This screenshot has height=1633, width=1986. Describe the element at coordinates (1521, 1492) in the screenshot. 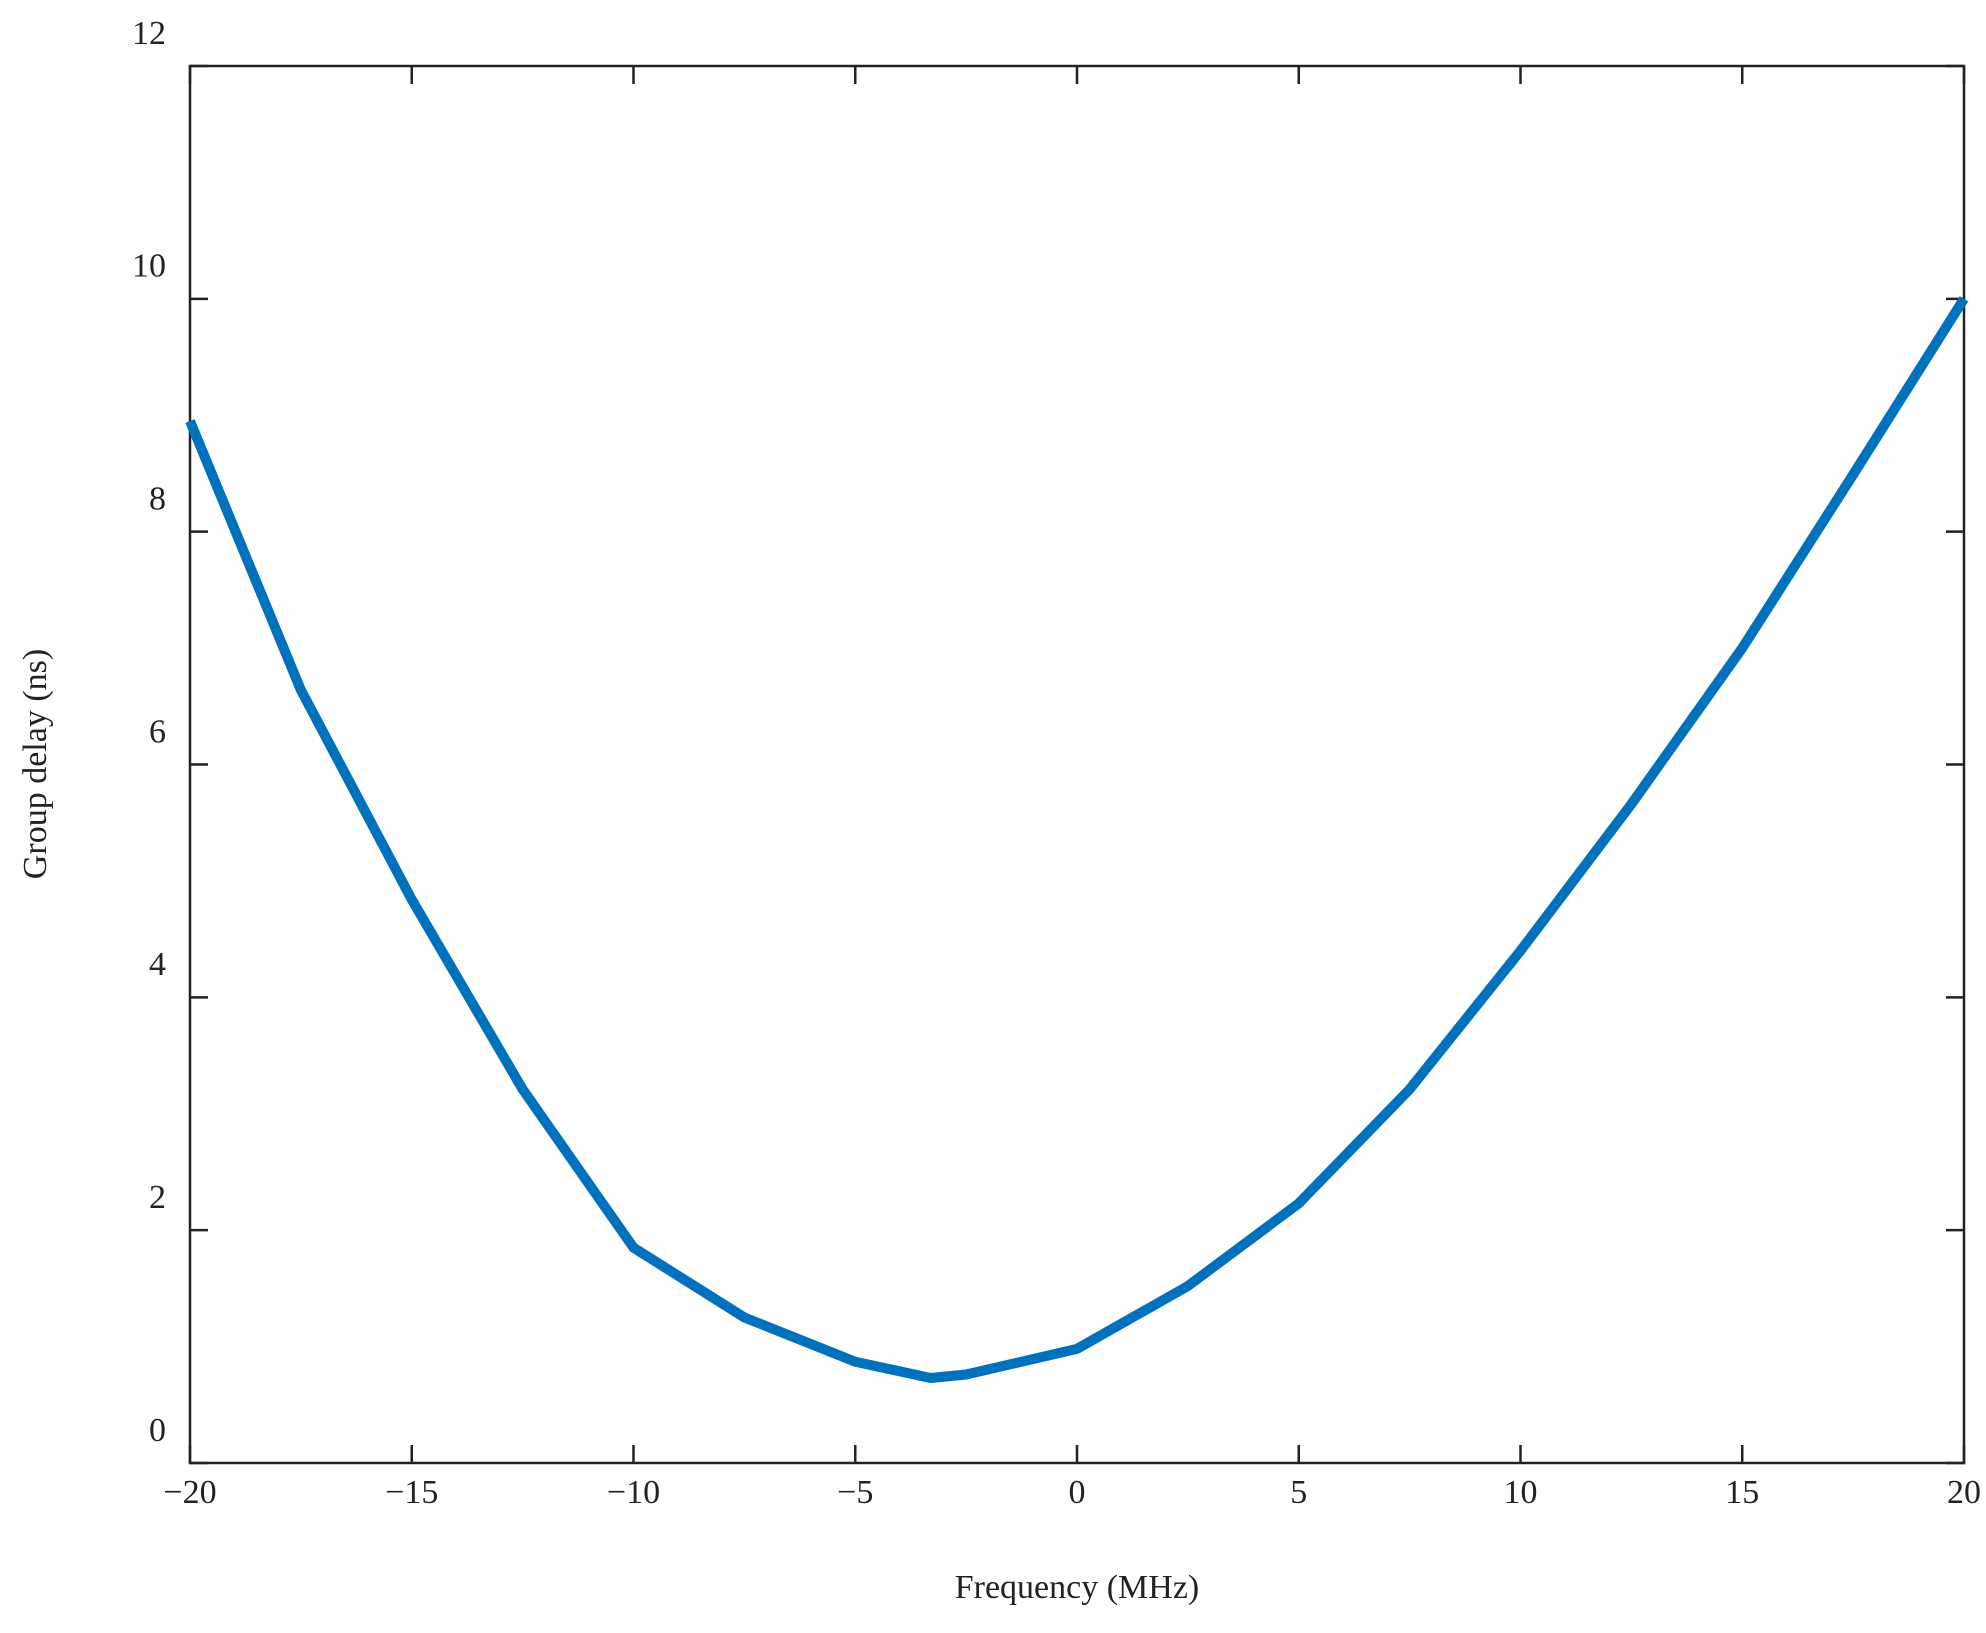

I see `x-tick-label: 10` at that location.